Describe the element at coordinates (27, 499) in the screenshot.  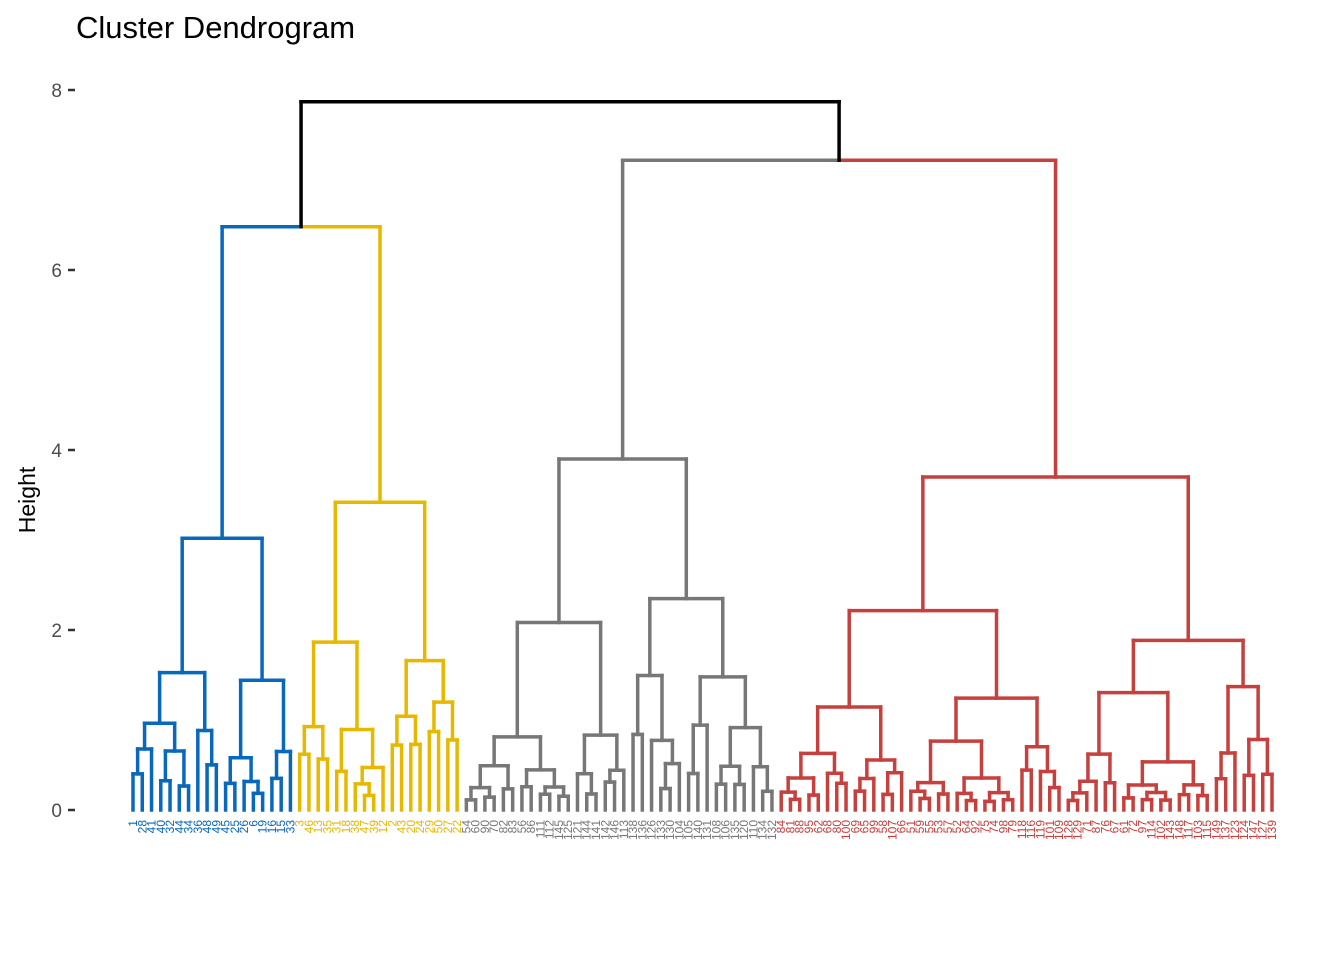
I see `y-axis-label: Height` at that location.